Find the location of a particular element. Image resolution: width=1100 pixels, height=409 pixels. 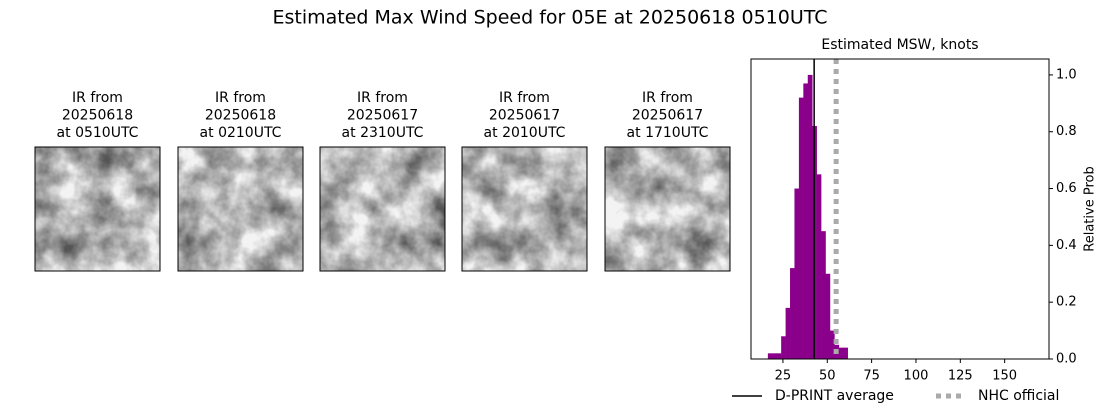

panel-title: at 0210UTC is located at coordinates (241, 133).